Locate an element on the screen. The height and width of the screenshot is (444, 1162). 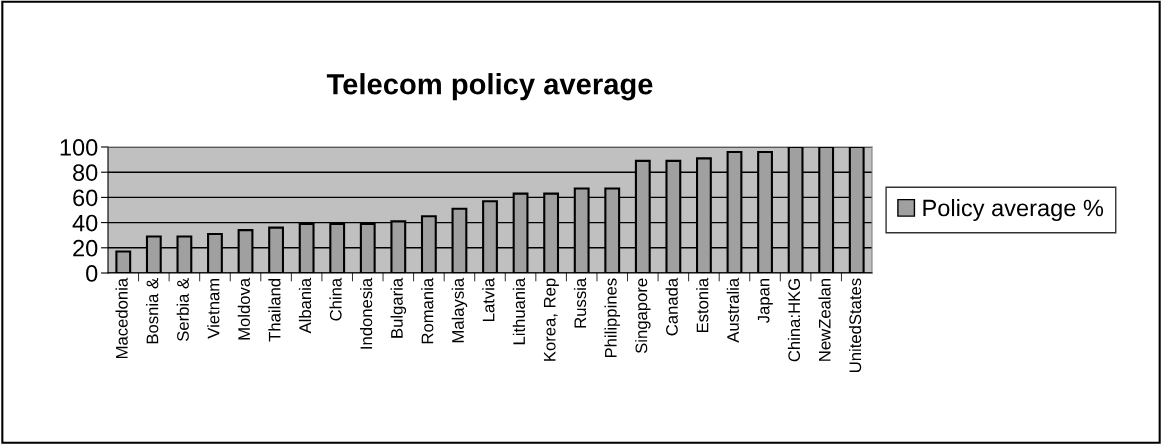
x-tick-label: Macedonia is located at coordinates (121, 318).